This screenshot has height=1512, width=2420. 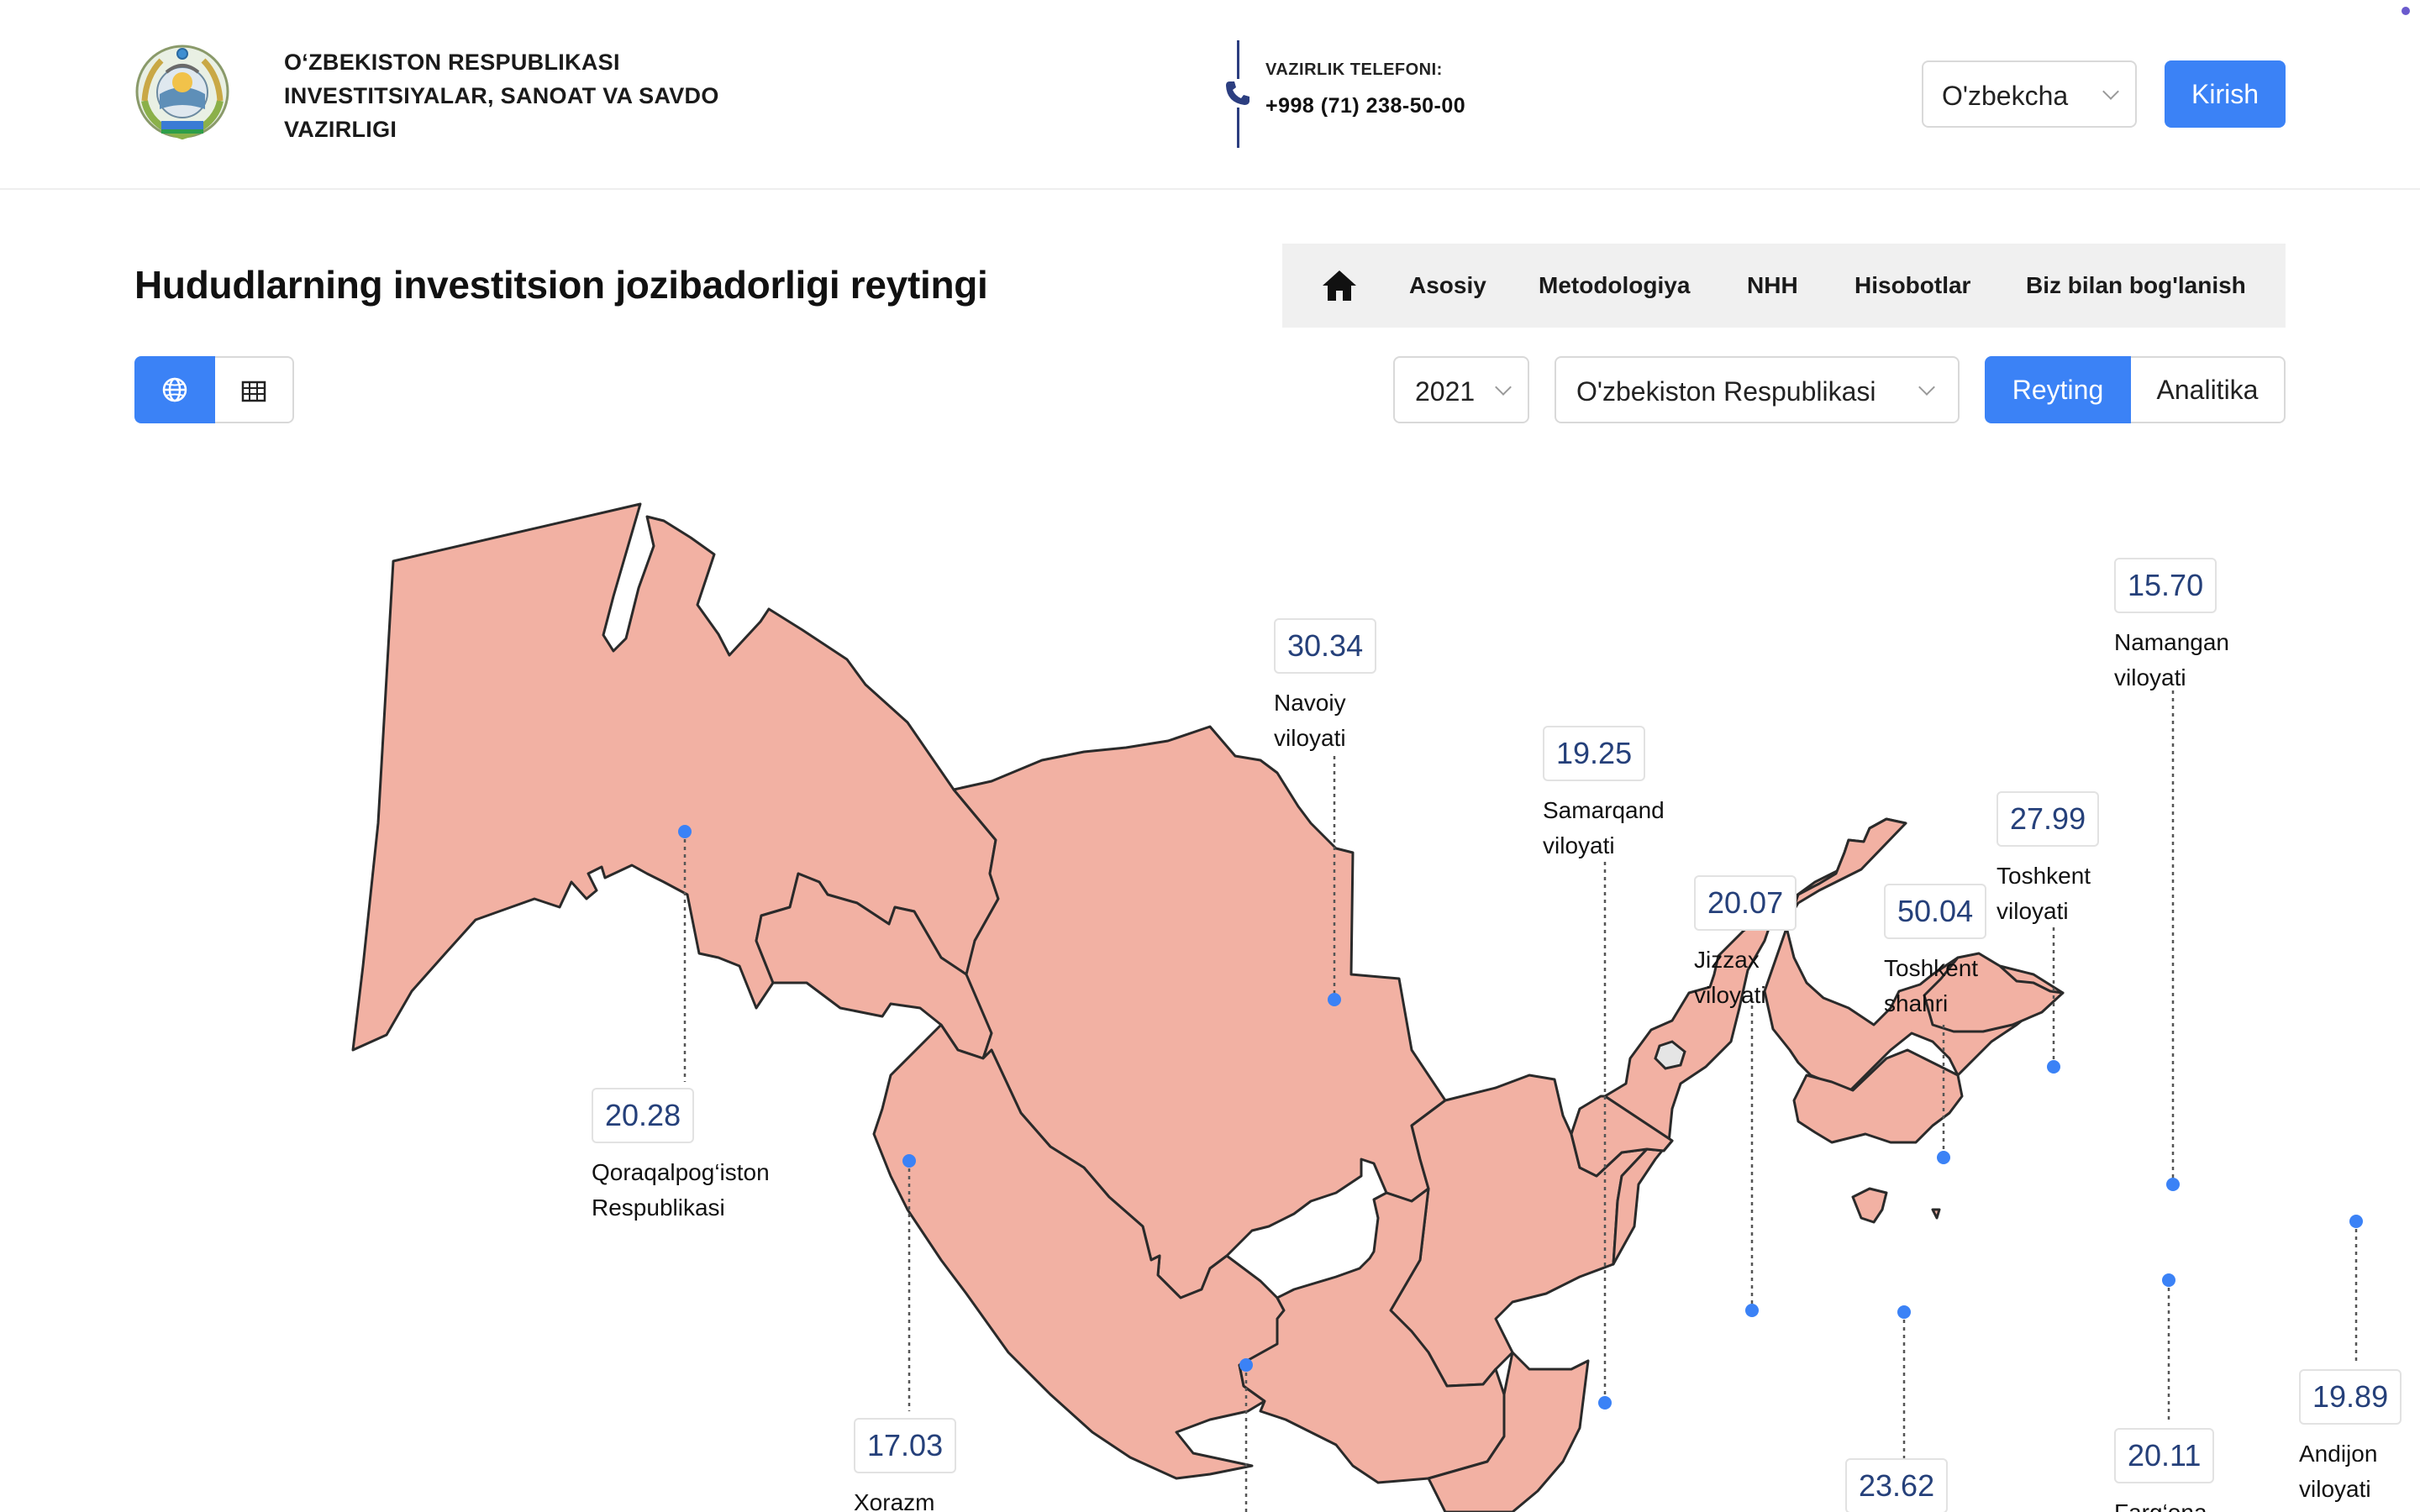 What do you see at coordinates (1994, 992) in the screenshot?
I see `region-shape-namangan` at bounding box center [1994, 992].